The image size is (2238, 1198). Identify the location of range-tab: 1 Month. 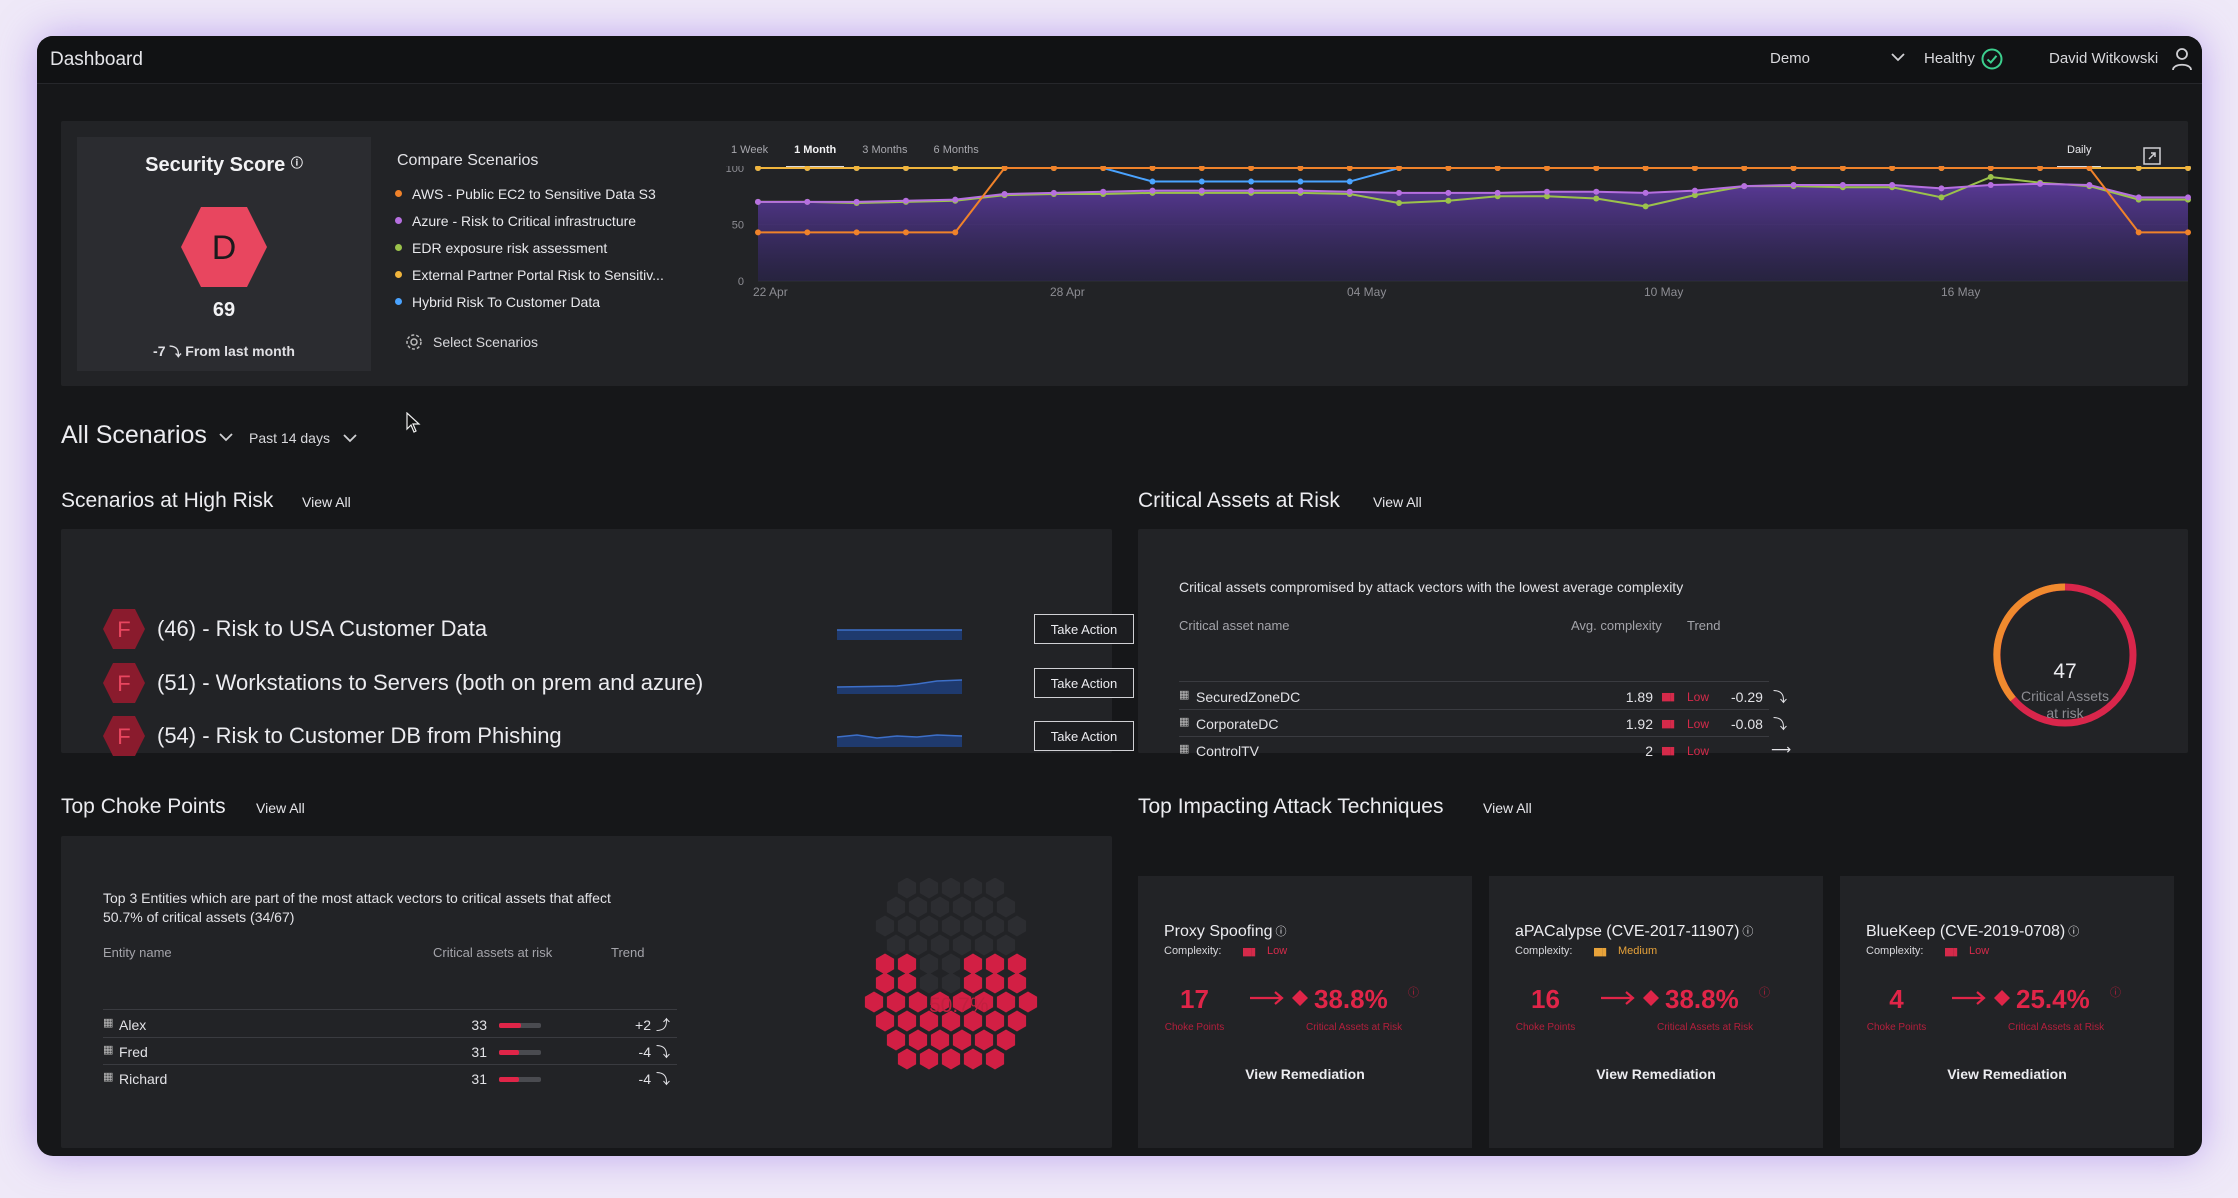
(815, 156).